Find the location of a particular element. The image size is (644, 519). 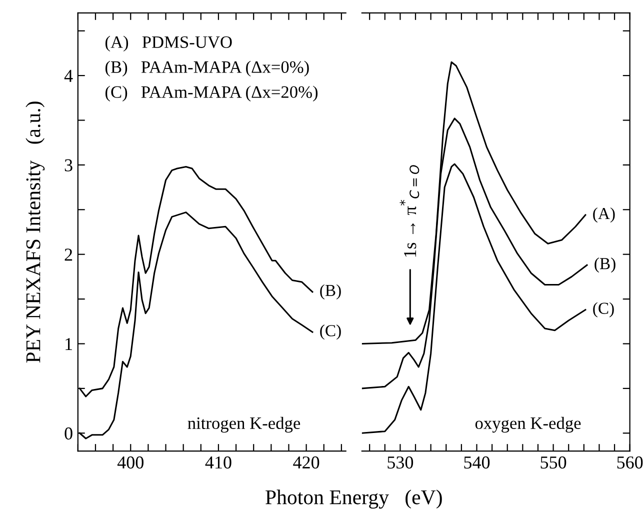

x-tick-label: 560 is located at coordinates (630, 462).